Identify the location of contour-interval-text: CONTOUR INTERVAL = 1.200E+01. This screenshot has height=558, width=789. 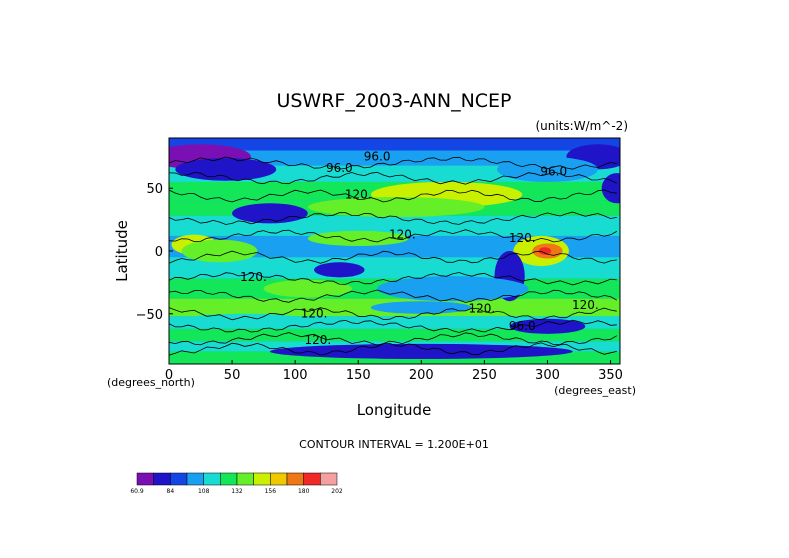
(394, 444).